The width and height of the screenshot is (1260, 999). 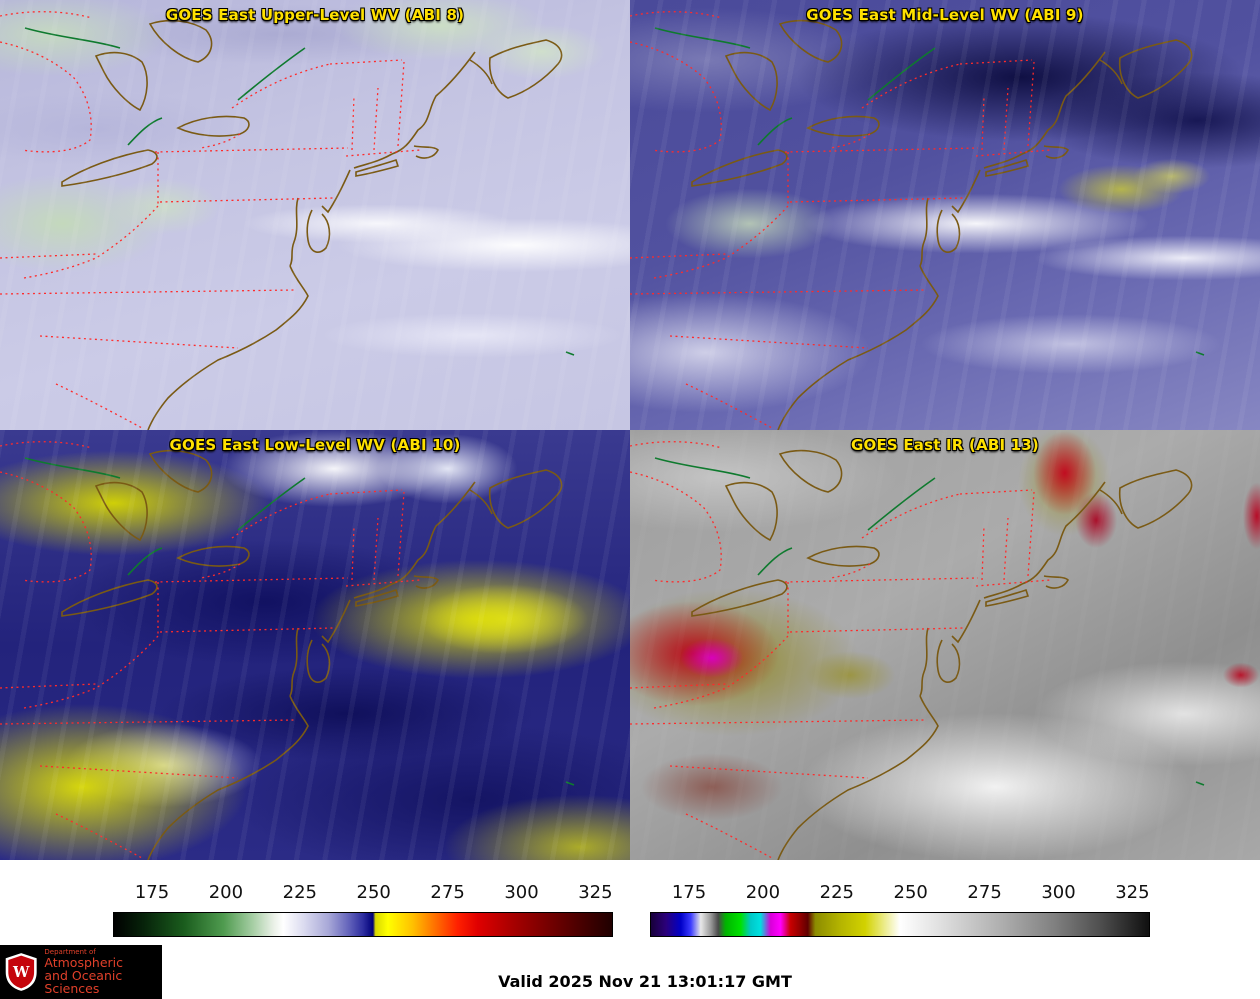 What do you see at coordinates (645, 981) in the screenshot?
I see `valid-time: Valid 2025 Nov 21 13:01:17 GMT` at bounding box center [645, 981].